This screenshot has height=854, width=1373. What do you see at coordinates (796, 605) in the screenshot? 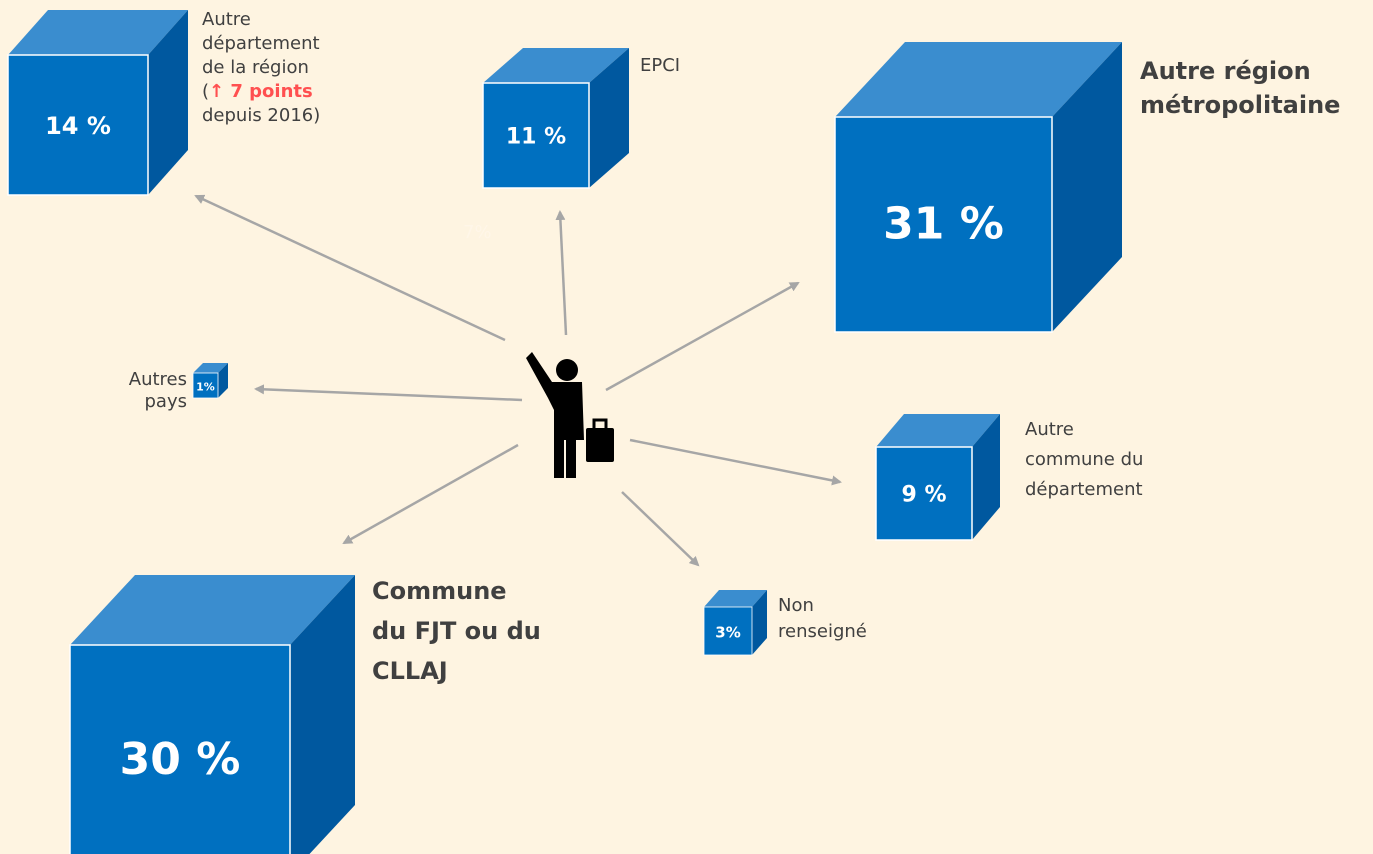
I see `node-label: Non` at bounding box center [796, 605].